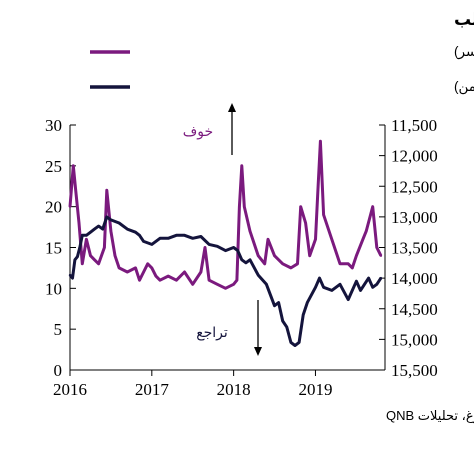 The image size is (474, 450). Describe the element at coordinates (414, 156) in the screenshot. I see `right-tick-label: 12,000` at that location.